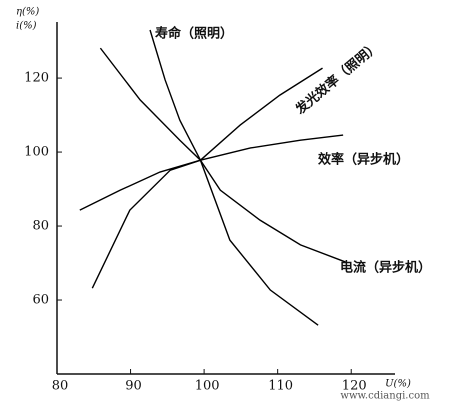 The height and width of the screenshot is (405, 449). I want to click on x-tick-label: 90, so click(133, 386).